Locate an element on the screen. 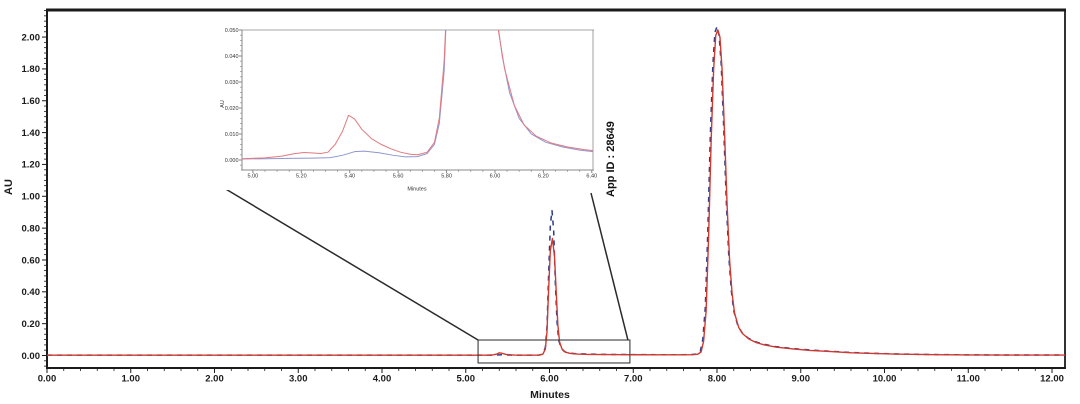  y-tick-label: 0.000 is located at coordinates (232, 161).